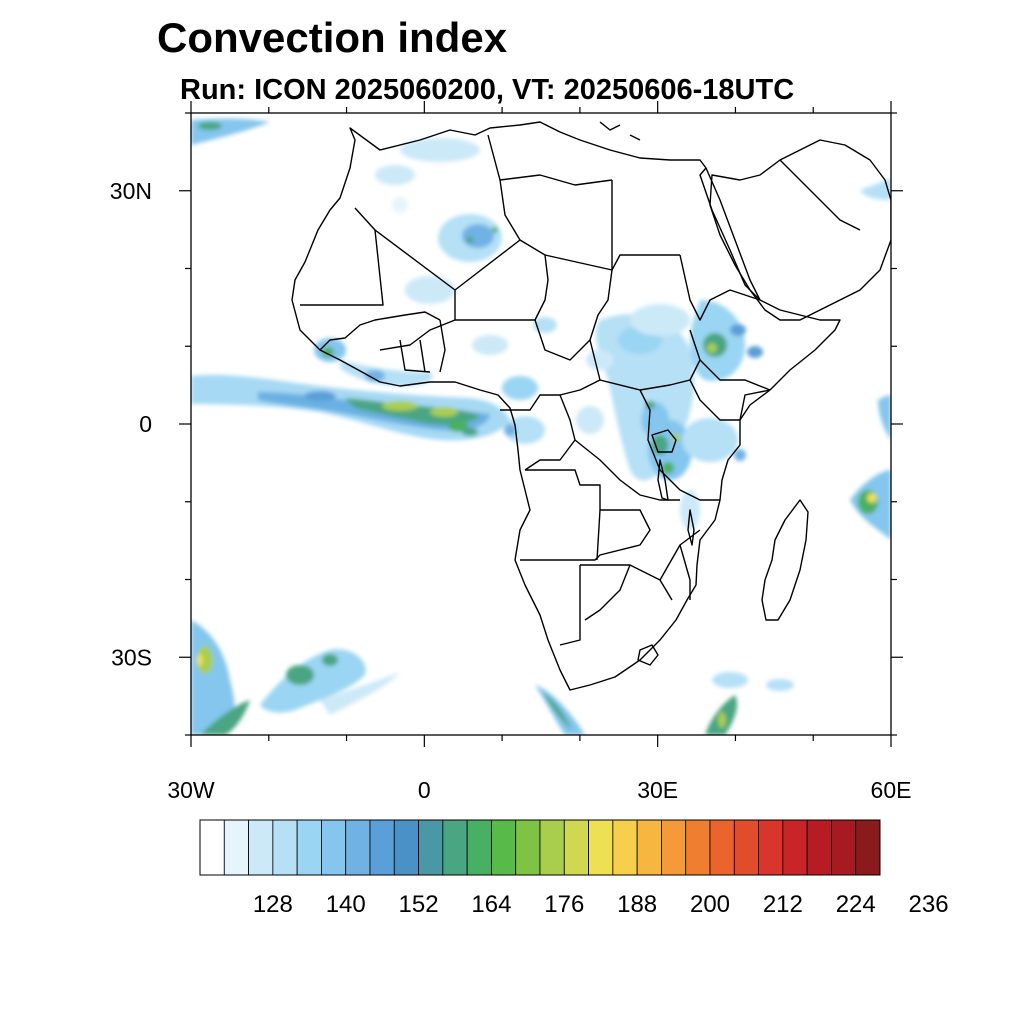  Describe the element at coordinates (783, 904) in the screenshot. I see `colorbar-label: 212` at that location.